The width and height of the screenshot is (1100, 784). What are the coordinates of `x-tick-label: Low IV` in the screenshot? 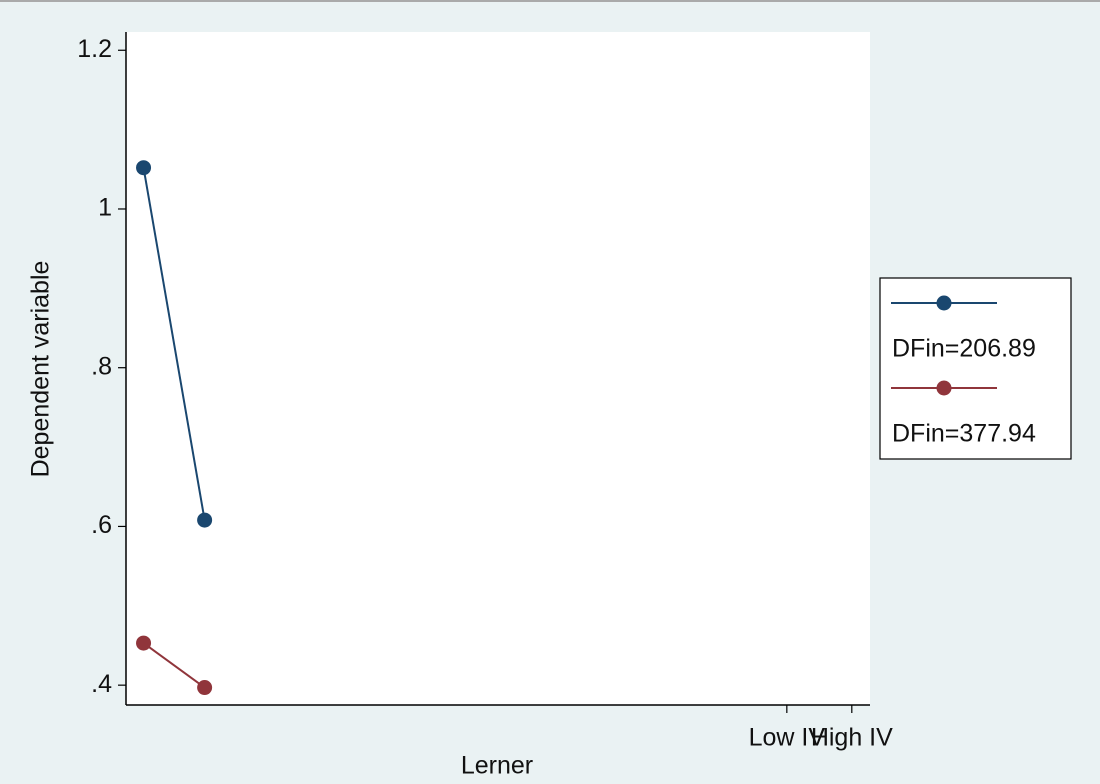 It's located at (787, 738).